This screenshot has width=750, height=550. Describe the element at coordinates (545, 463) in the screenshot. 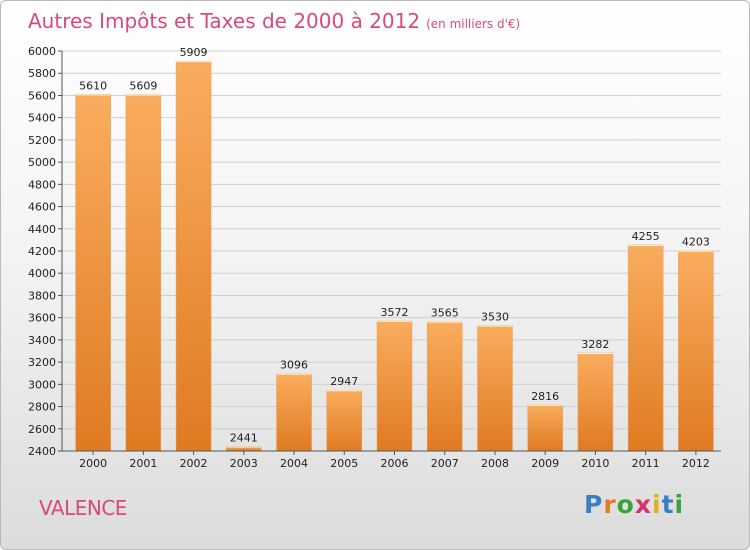

I see `x-tick-label-2009: 2009` at that location.